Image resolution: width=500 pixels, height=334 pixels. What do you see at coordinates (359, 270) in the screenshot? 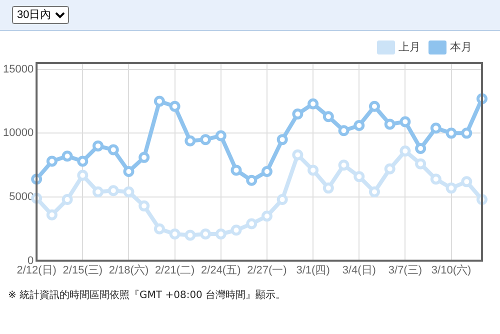
I see `x-tick-label: 3/4(日)` at bounding box center [359, 270].